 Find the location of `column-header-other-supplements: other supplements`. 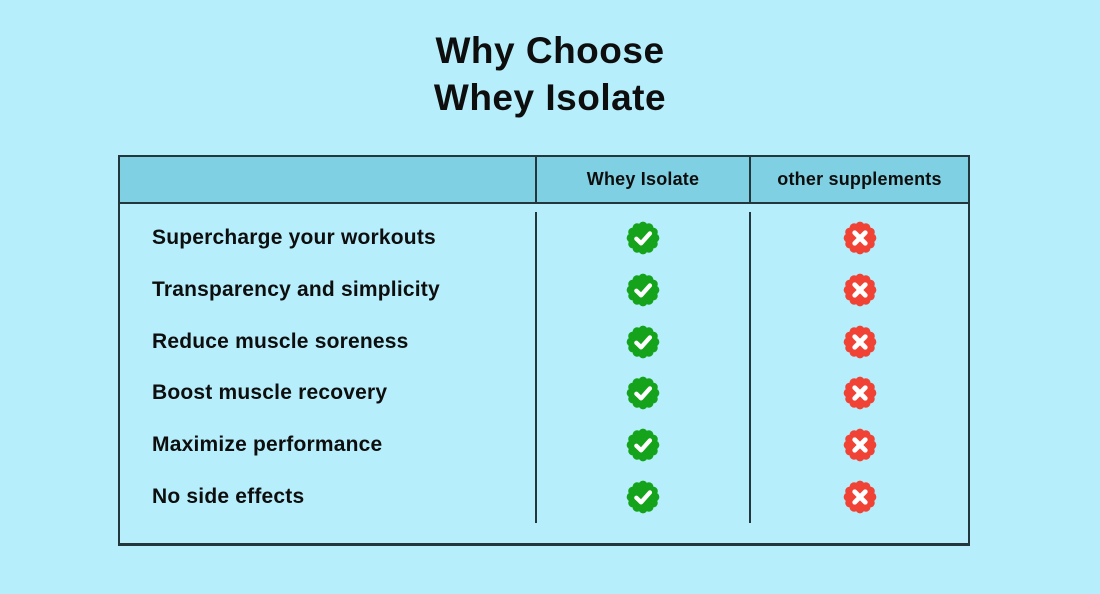

column-header-other-supplements: other supplements is located at coordinates (859, 179).